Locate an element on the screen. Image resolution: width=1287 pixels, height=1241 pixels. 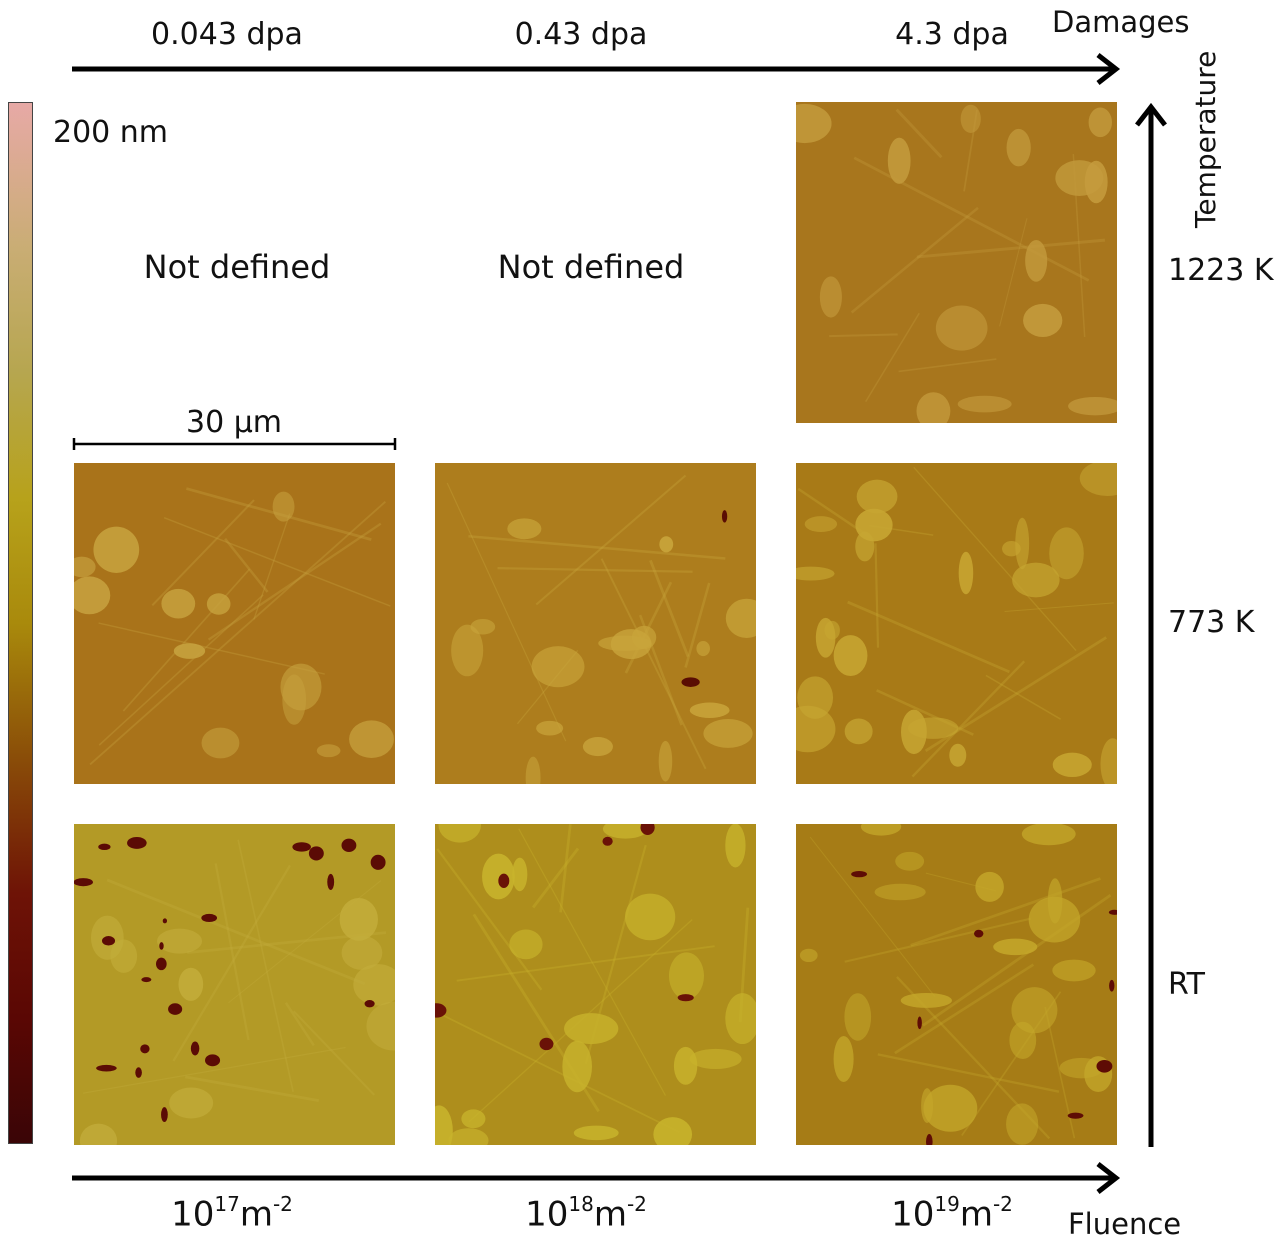
damages-label-0.043: 0.043 dpa is located at coordinates (227, 34).